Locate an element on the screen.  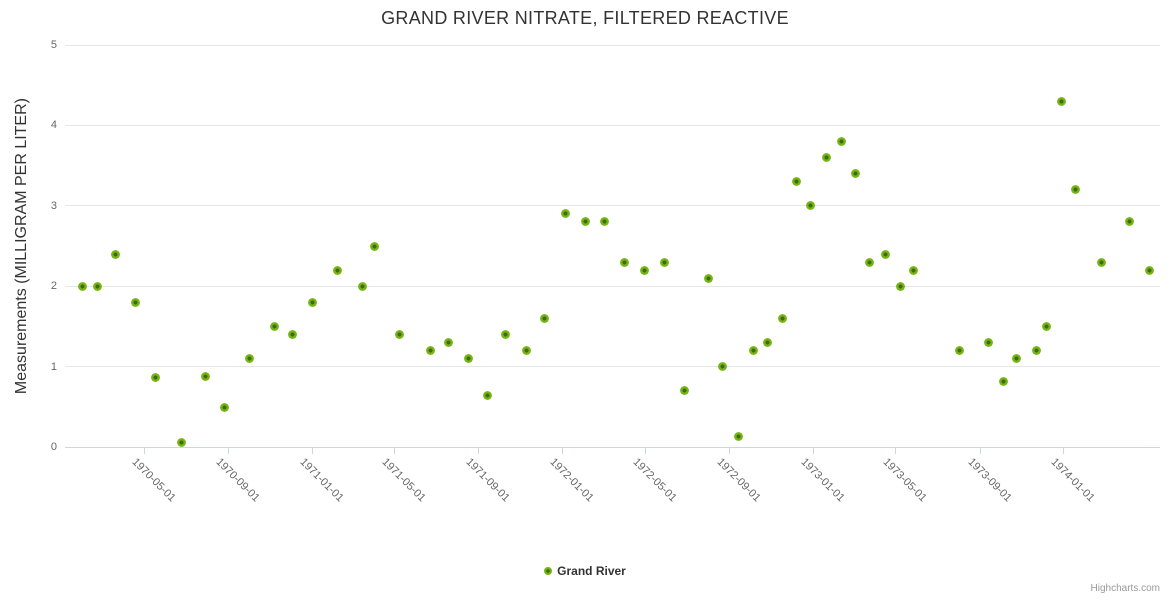
y-tick-label: 4 is located at coordinates (53, 125).